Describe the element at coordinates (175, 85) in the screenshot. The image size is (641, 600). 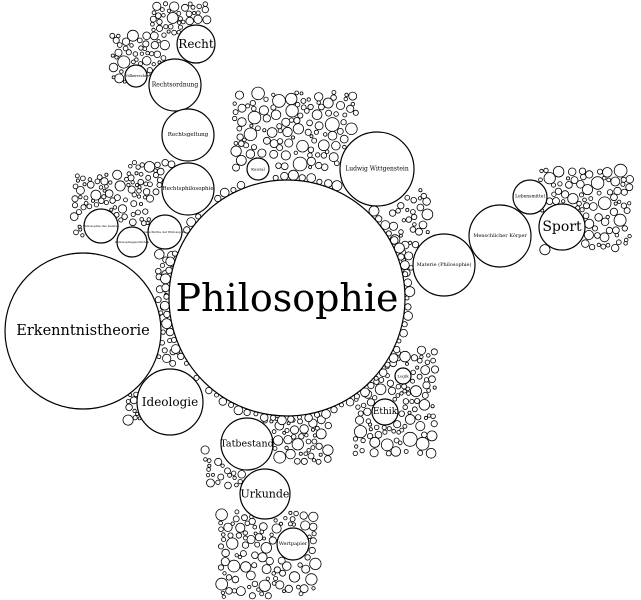
I see `node-rechtsordnung: Rechtsordnung` at that location.